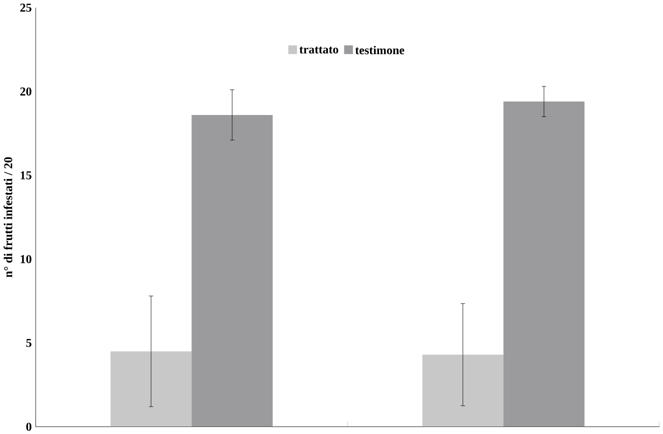  What do you see at coordinates (29, 426) in the screenshot?
I see `y-tick-label: 0` at bounding box center [29, 426].